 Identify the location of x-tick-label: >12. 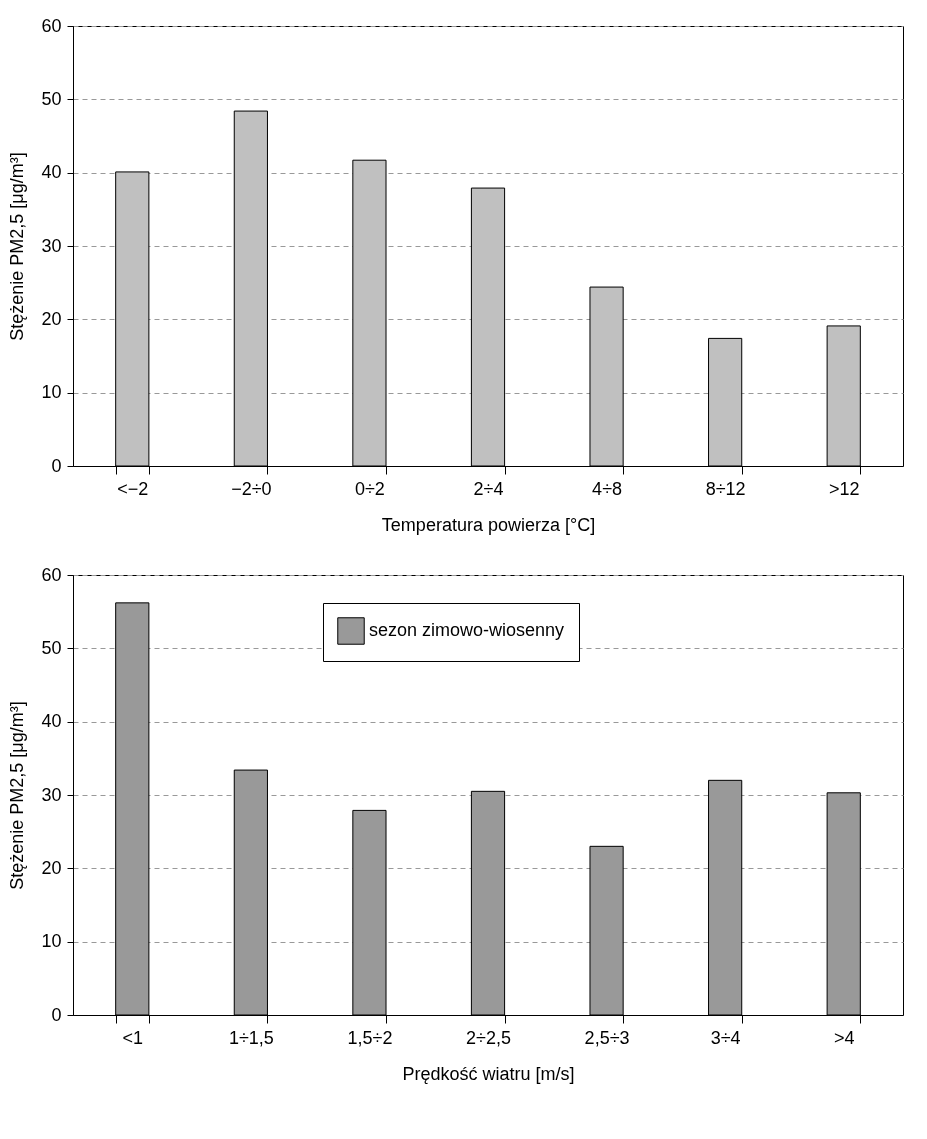
(844, 488).